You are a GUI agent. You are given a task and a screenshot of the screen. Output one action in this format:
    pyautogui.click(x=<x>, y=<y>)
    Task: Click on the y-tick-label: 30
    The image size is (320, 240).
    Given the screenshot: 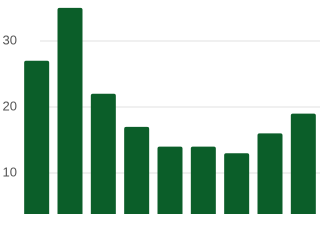 What is the action you would take?
    pyautogui.click(x=10, y=39)
    